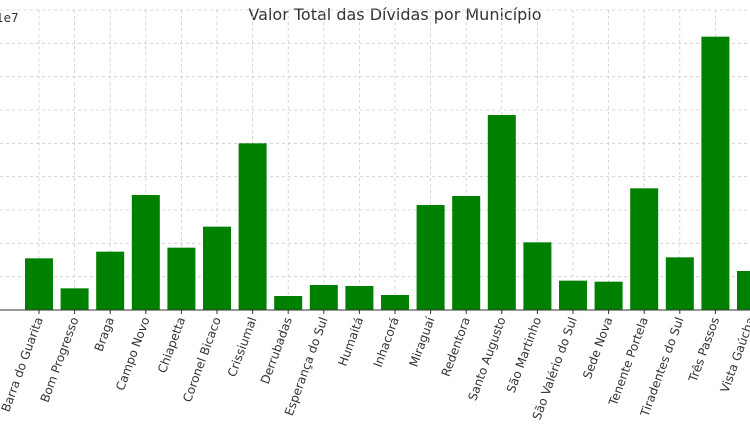 This screenshot has height=430, width=750. Describe the element at coordinates (486, 358) in the screenshot. I see `x-tick-label: Santo Augusto` at that location.